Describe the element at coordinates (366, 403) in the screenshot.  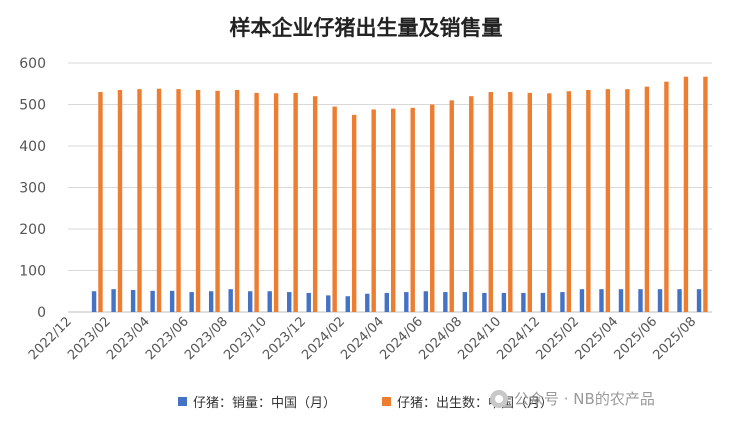
I see `legend: 仔猪：销量：中国（月） 仔猪：出生数：中国（月）` at that location.